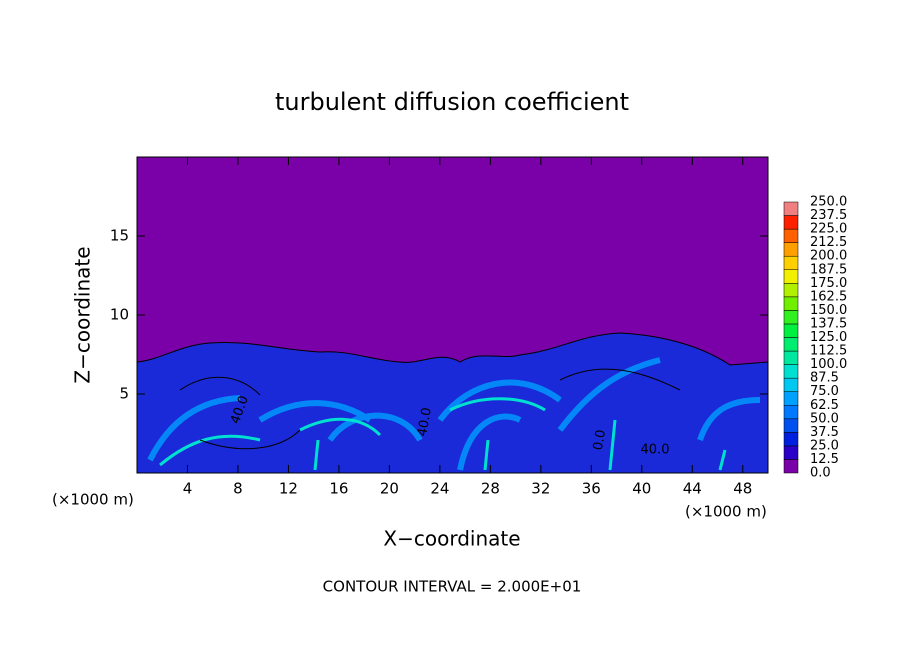 The height and width of the screenshot is (658, 904). What do you see at coordinates (820, 473) in the screenshot?
I see `colorbar-label: 0.0` at bounding box center [820, 473].